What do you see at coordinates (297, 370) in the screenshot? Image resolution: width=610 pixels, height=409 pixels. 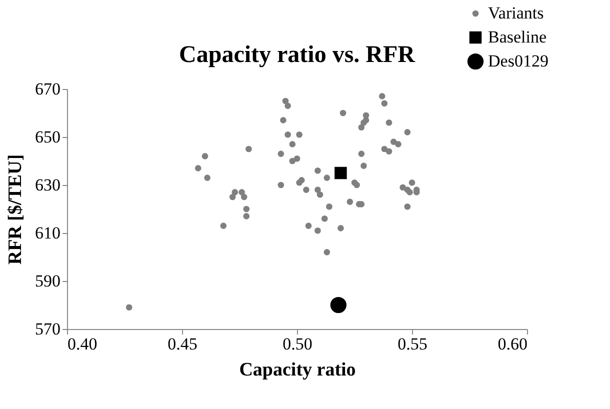 I see `x-axis-title: Capacity ratio` at bounding box center [297, 370].